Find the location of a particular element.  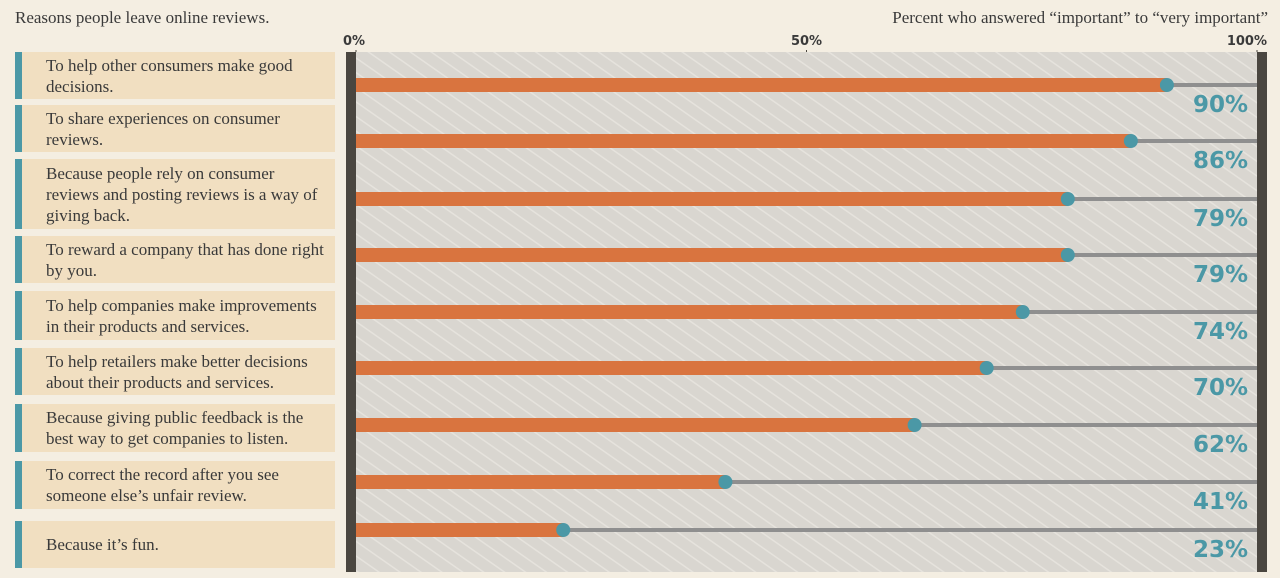

x-tick-label: 100% is located at coordinates (1247, 41).